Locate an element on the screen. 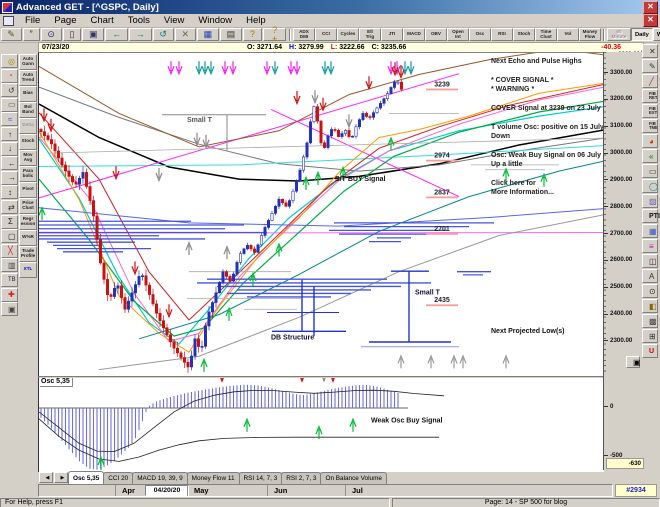 The image size is (660, 507). sidebar-study-price-clust: Price Clust is located at coordinates (28, 206).